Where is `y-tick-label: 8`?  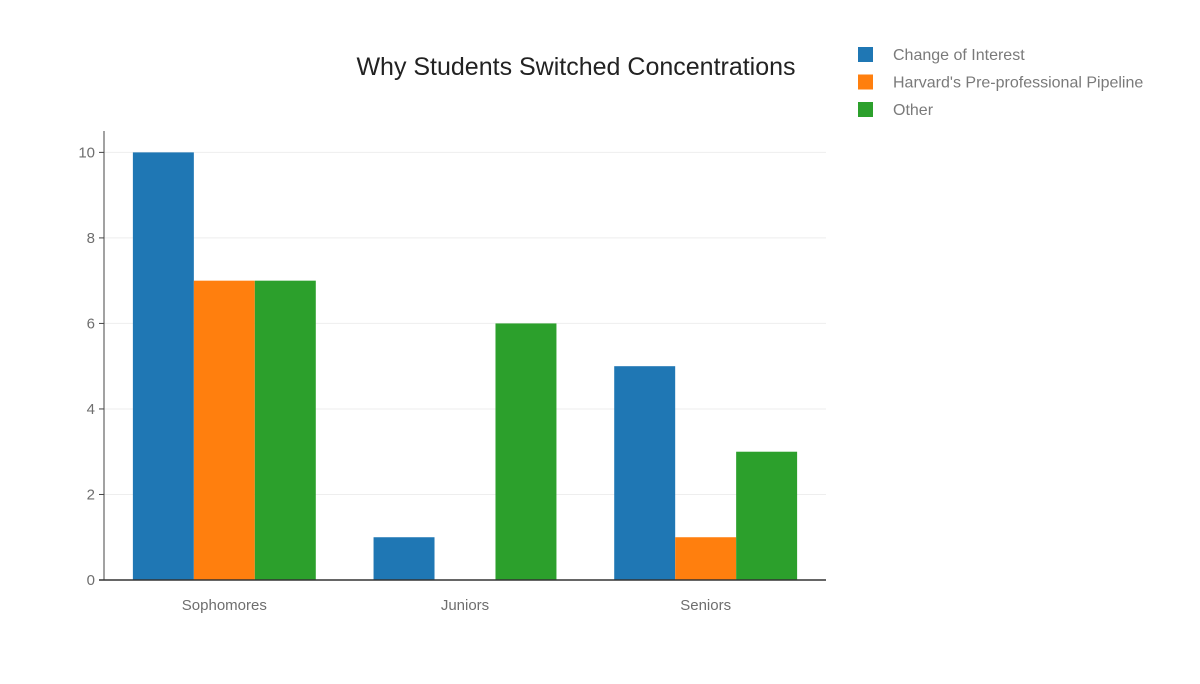 y-tick-label: 8 is located at coordinates (91, 238).